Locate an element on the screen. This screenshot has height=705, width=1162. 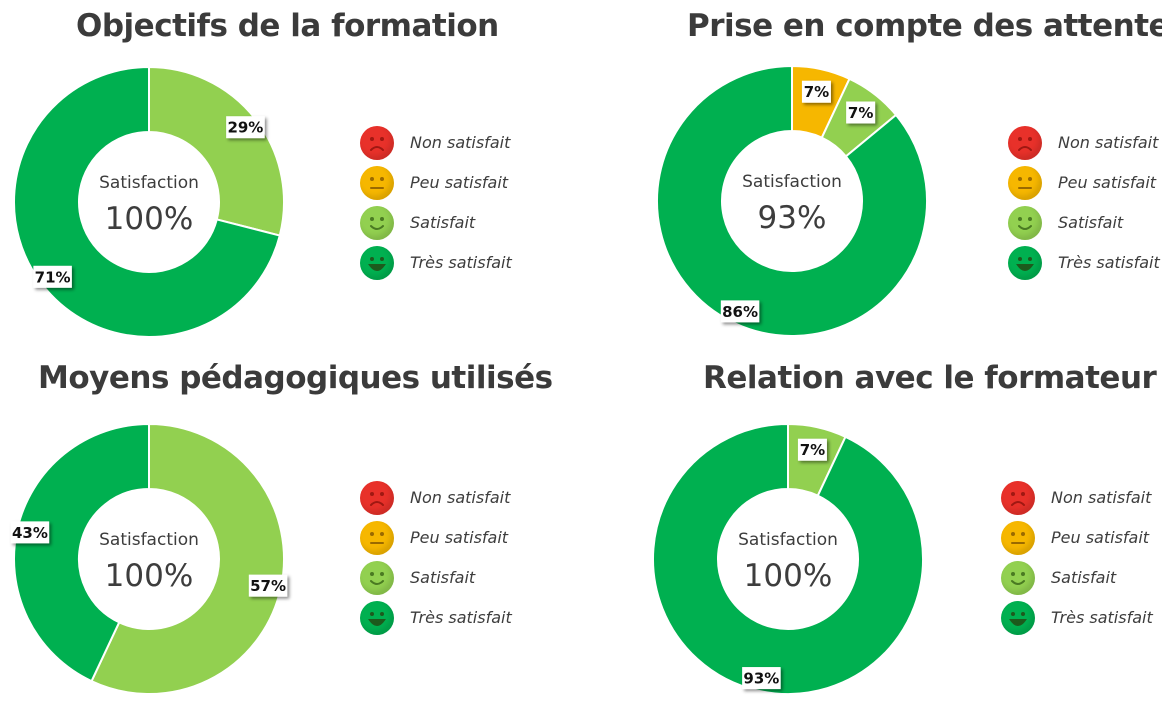
donut-chart: 29% 71% Satisfaction 100% is located at coordinates (149, 201).